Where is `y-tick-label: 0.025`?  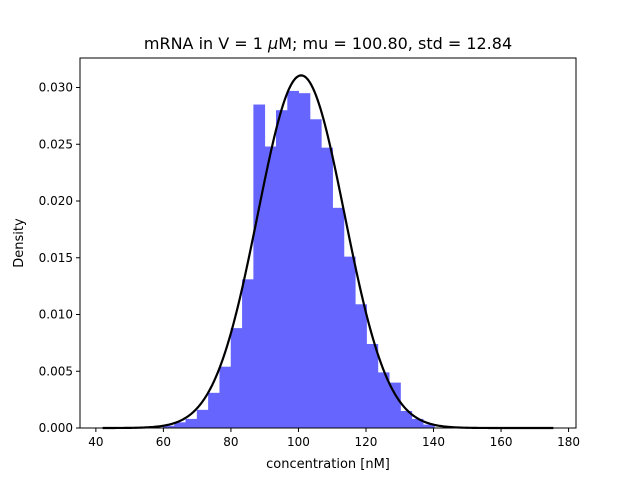
y-tick-label: 0.025 is located at coordinates (56, 144).